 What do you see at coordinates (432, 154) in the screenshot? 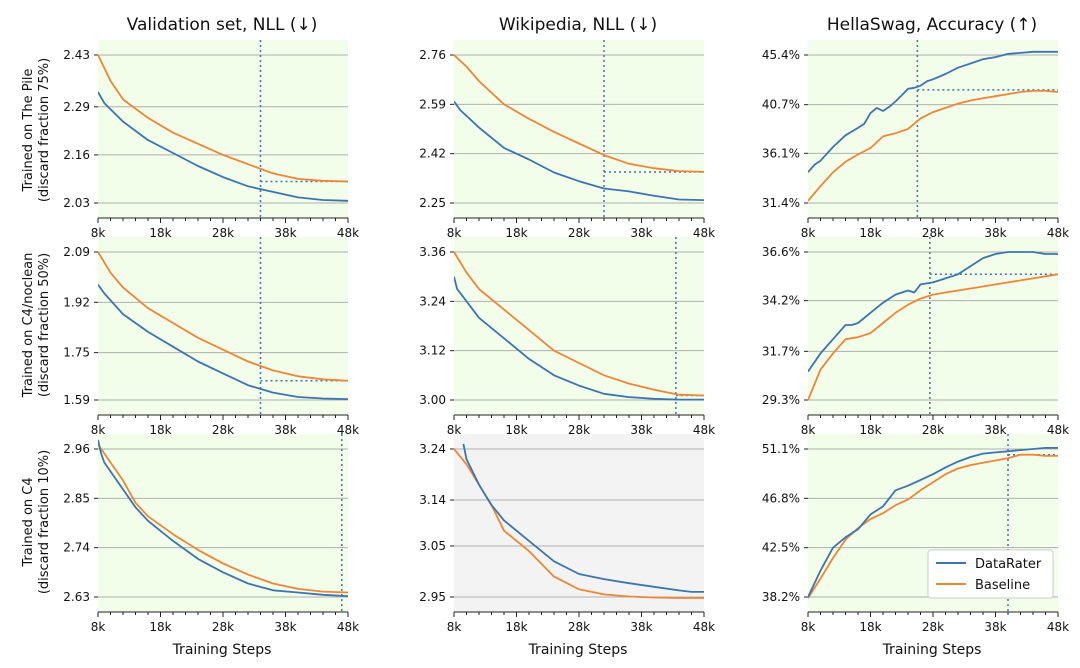
I see `y-tick-label: 2.42` at bounding box center [432, 154].